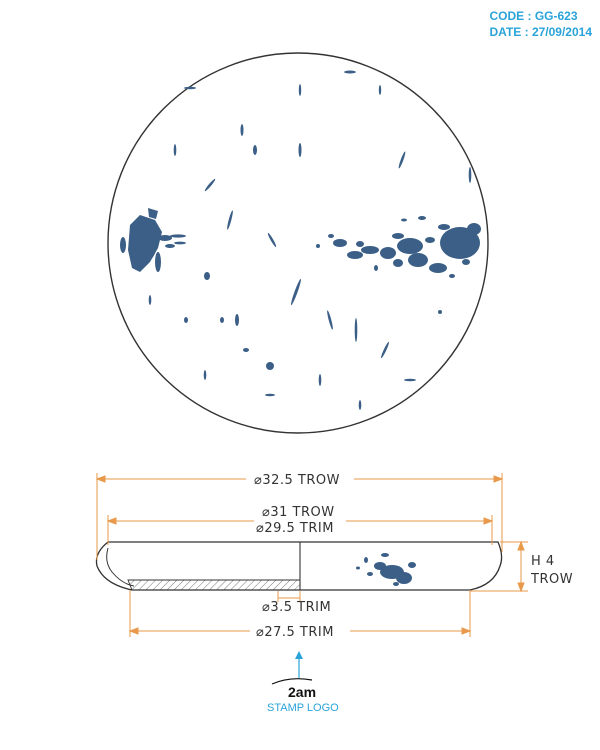 Image resolution: width=600 pixels, height=750 pixels. Describe the element at coordinates (386, 569) in the screenshot. I see `side-pattern` at that location.